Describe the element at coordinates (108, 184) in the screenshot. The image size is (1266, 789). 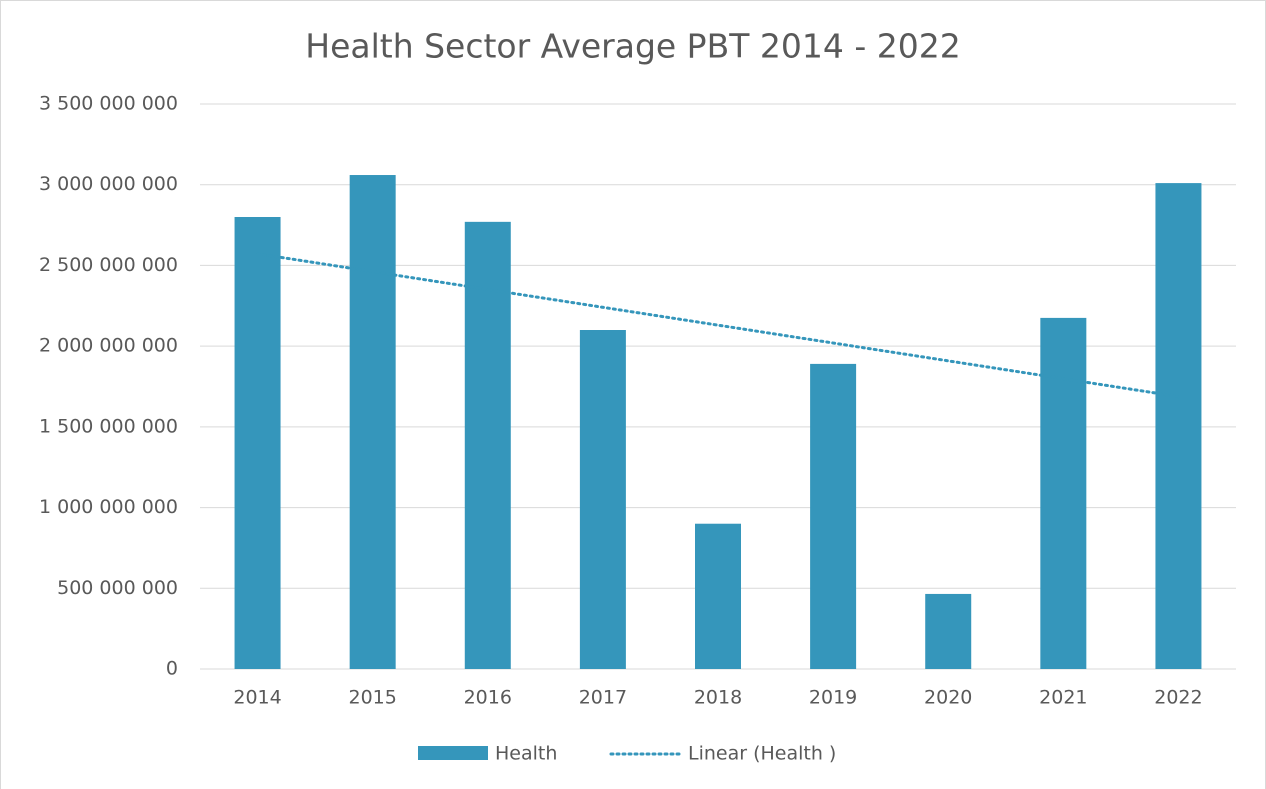
I see `y-tick-label: 3 000 000 000` at that location.